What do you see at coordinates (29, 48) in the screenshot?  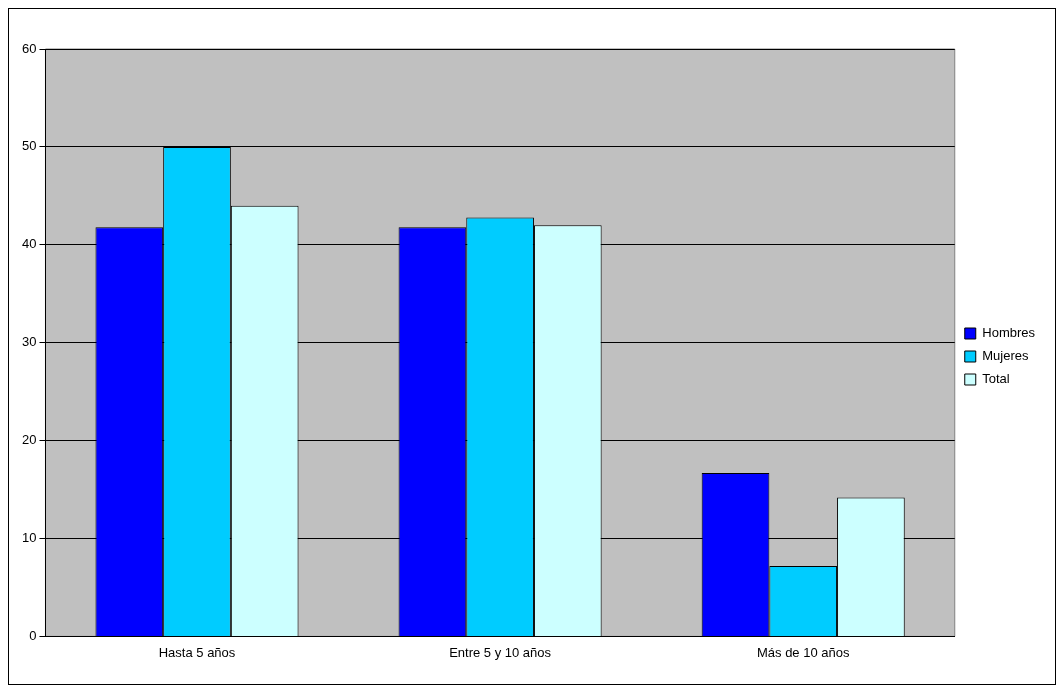 I see `y-tick-label: 60` at bounding box center [29, 48].